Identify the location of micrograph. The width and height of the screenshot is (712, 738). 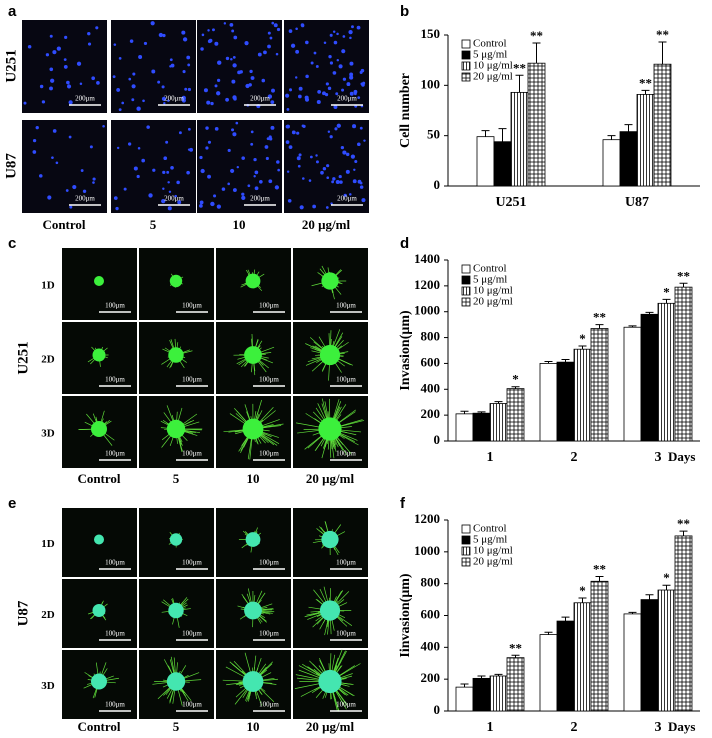
(64, 166).